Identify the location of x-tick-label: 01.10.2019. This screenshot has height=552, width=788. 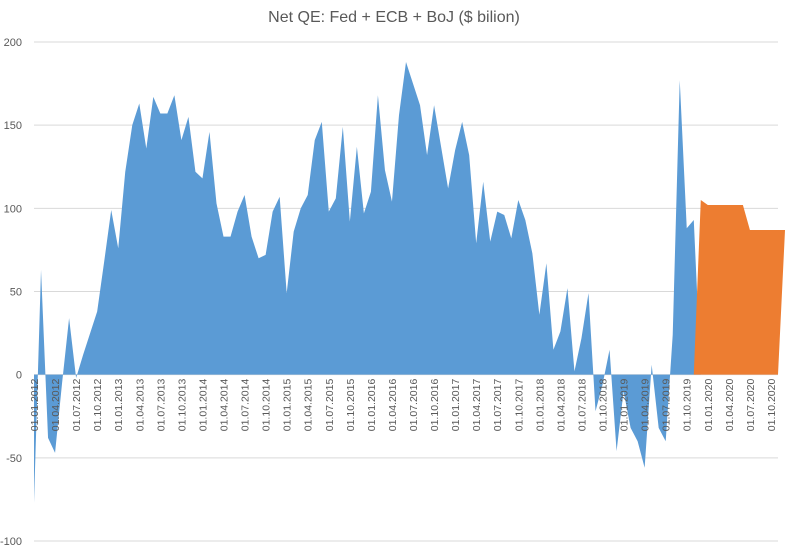
(688, 405).